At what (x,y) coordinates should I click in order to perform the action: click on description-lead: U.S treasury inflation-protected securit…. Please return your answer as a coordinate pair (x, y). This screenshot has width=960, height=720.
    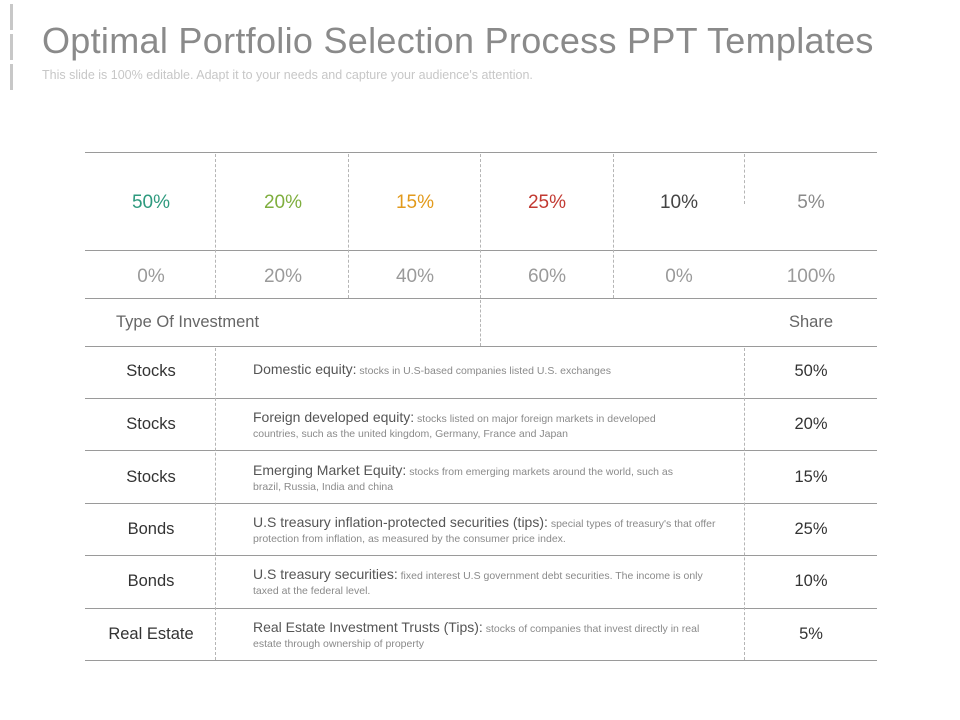
    Looking at the image, I should click on (400, 522).